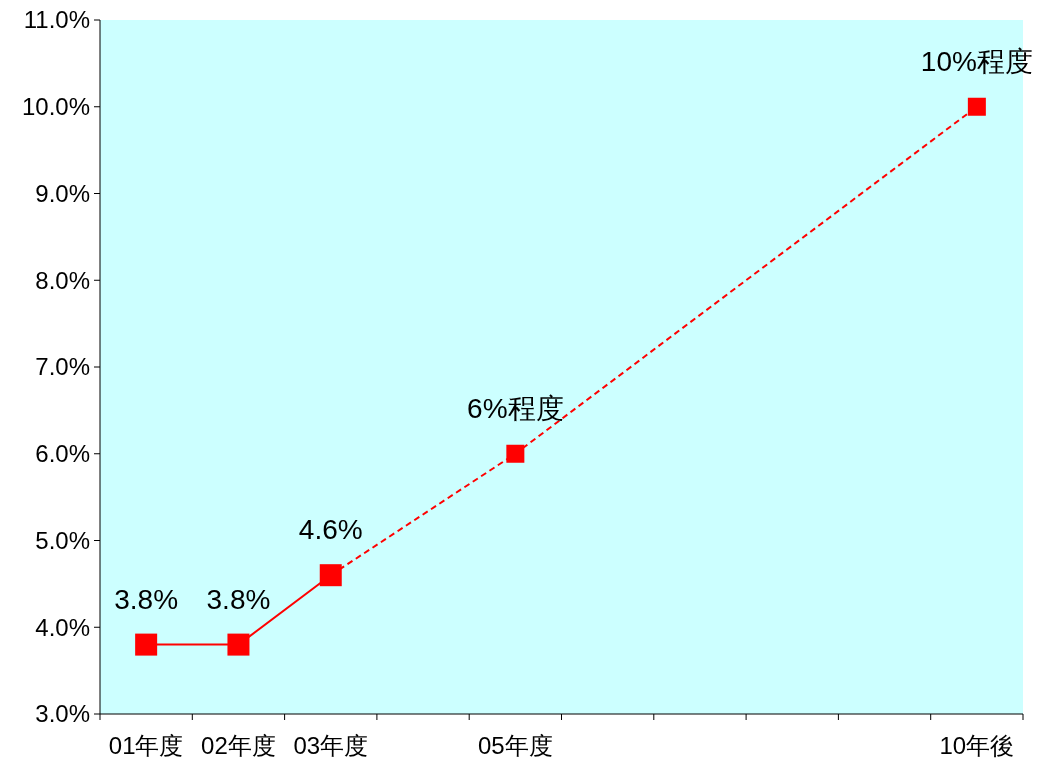 The image size is (1053, 774). What do you see at coordinates (62, 540) in the screenshot?
I see `y-tick-label: 5.0%` at bounding box center [62, 540].